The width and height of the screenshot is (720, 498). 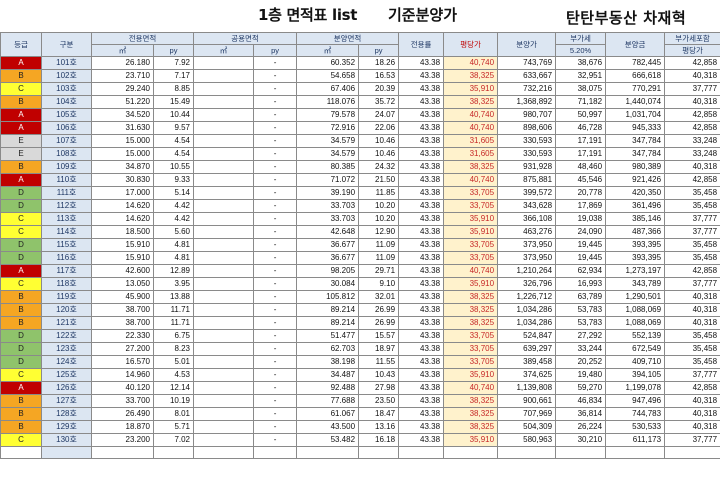 What do you see at coordinates (692, 141) in the screenshot?
I see `row-vat-incl: 33,248` at bounding box center [692, 141].